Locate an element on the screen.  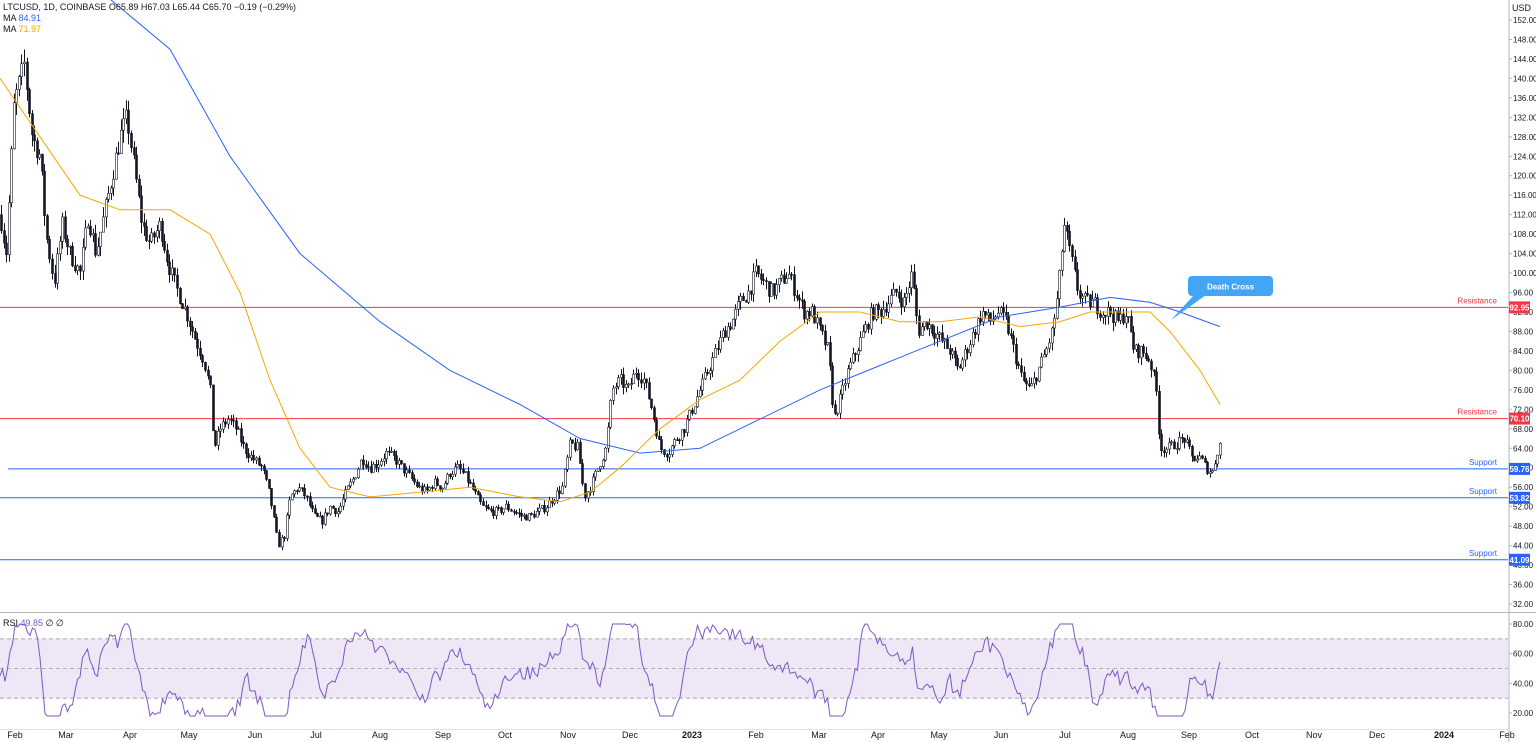
death-cross-callout: Death Cross is located at coordinates (1222, 298).